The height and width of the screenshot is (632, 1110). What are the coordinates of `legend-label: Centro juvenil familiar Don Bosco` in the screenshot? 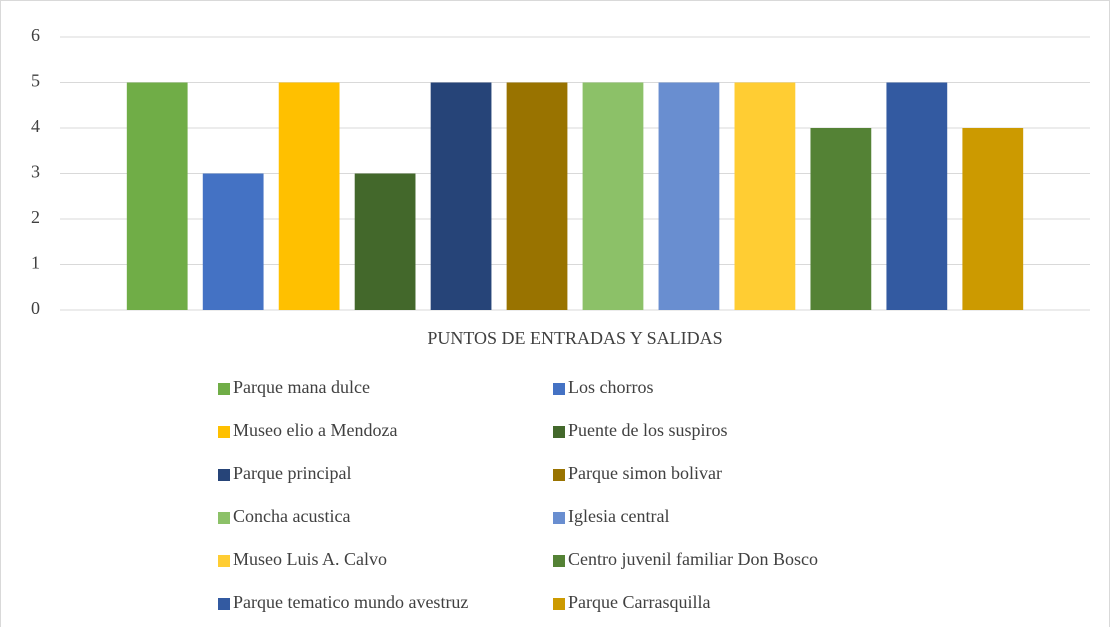 It's located at (693, 559).